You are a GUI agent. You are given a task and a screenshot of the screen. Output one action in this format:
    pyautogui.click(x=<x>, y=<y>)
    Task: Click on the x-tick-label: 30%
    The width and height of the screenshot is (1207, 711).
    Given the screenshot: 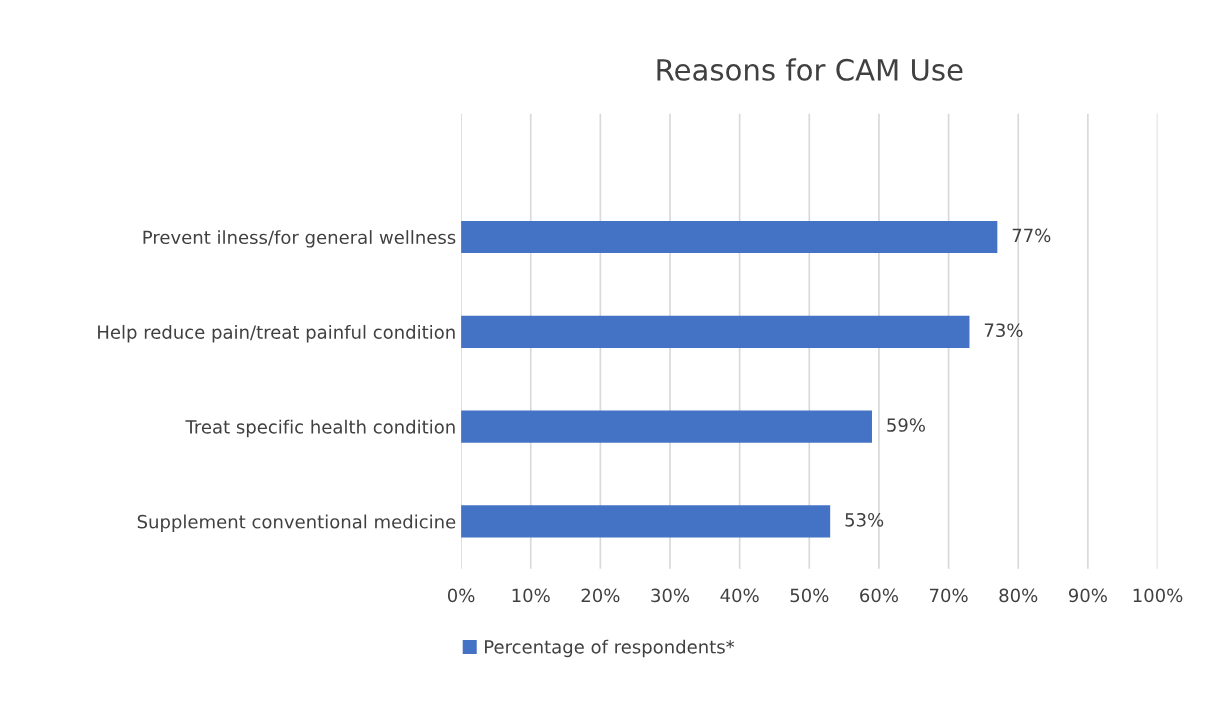 What is the action you would take?
    pyautogui.click(x=670, y=595)
    